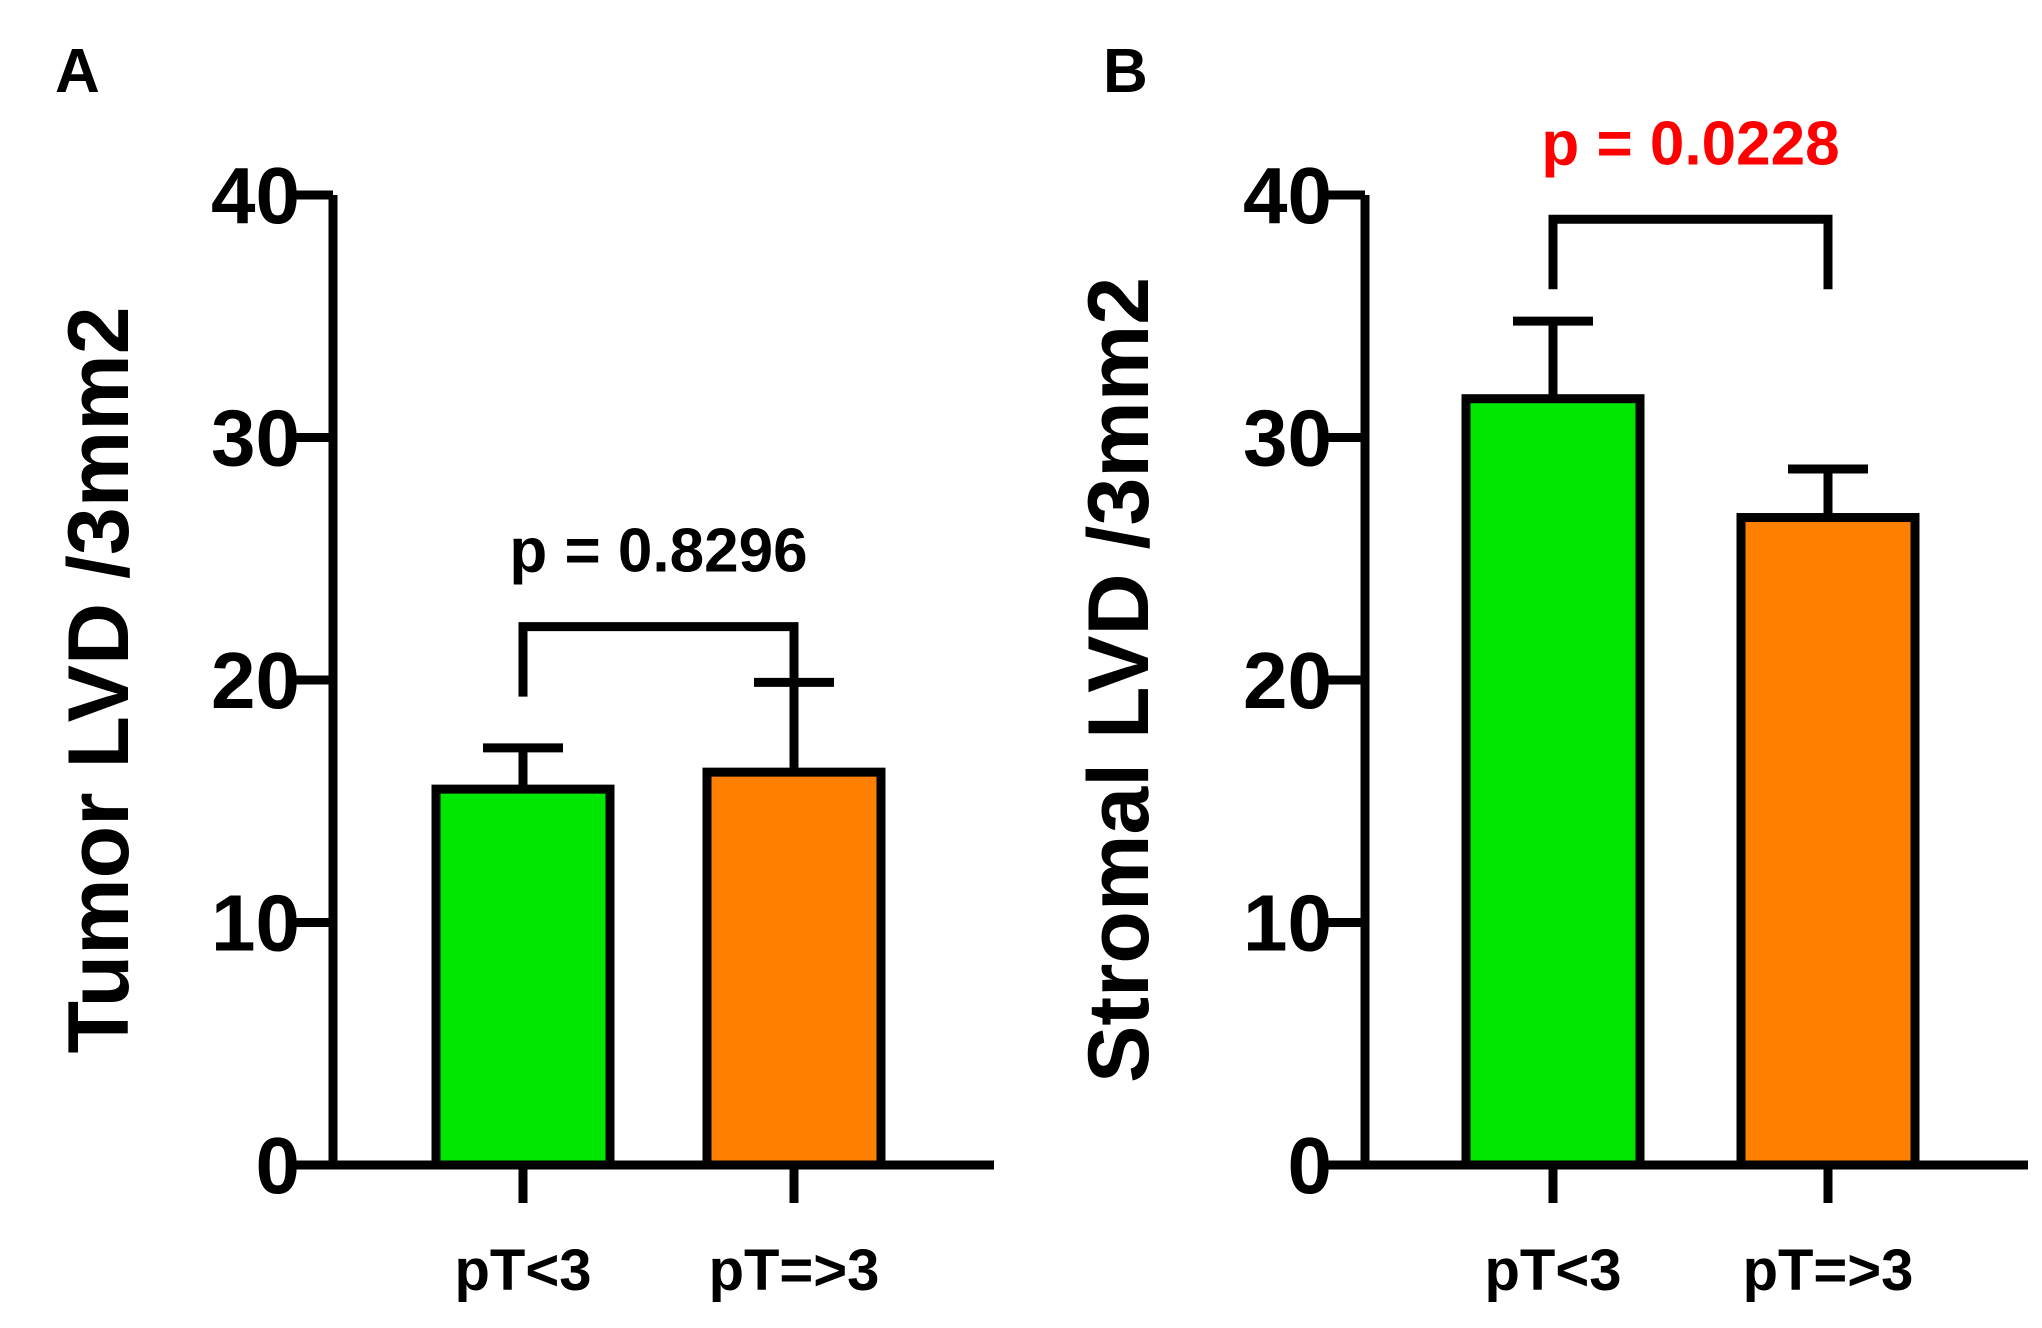 The height and width of the screenshot is (1328, 2042). Describe the element at coordinates (77, 71) in the screenshot. I see `panel-label-a: A` at that location.